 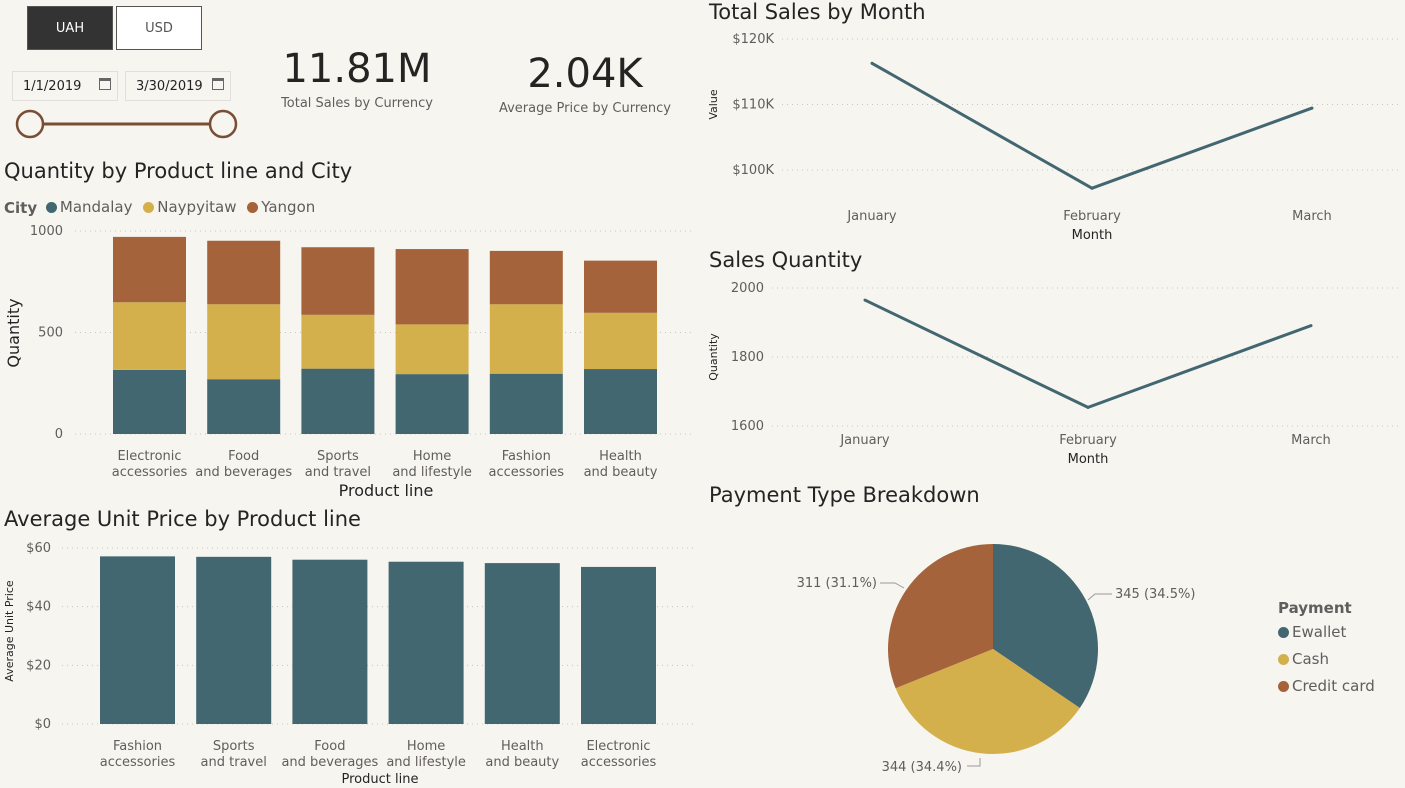 What do you see at coordinates (713, 357) in the screenshot?
I see `y-axis-title: Quantity` at bounding box center [713, 357].